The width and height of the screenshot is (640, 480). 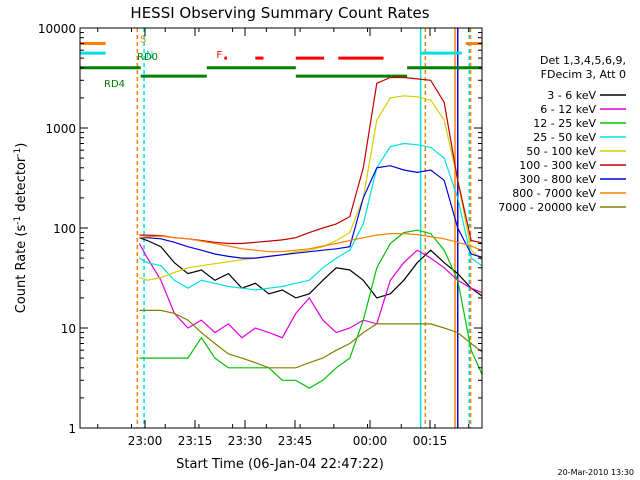 I want to click on y-tick-label: 100, so click(x=64, y=229).